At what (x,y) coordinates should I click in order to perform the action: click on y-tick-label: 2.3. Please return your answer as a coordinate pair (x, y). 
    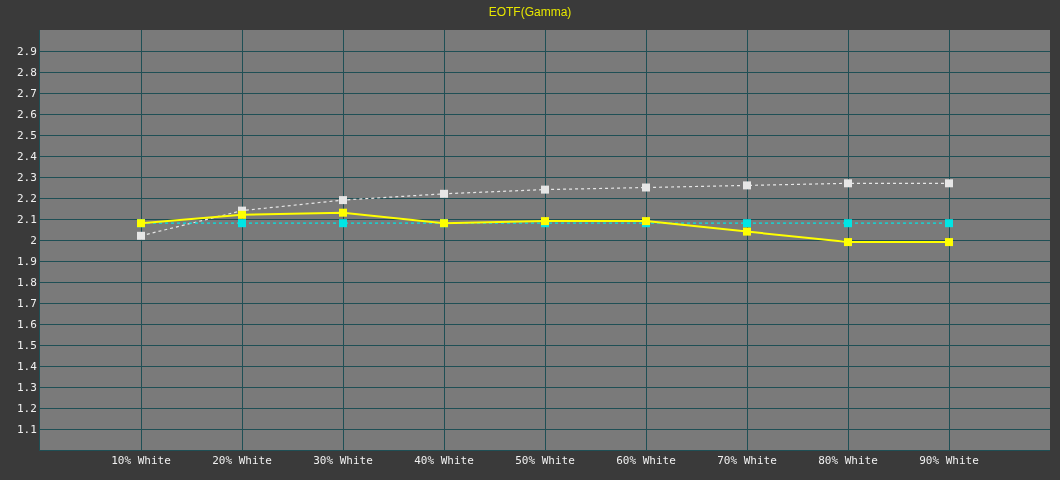
    Looking at the image, I should click on (26, 177).